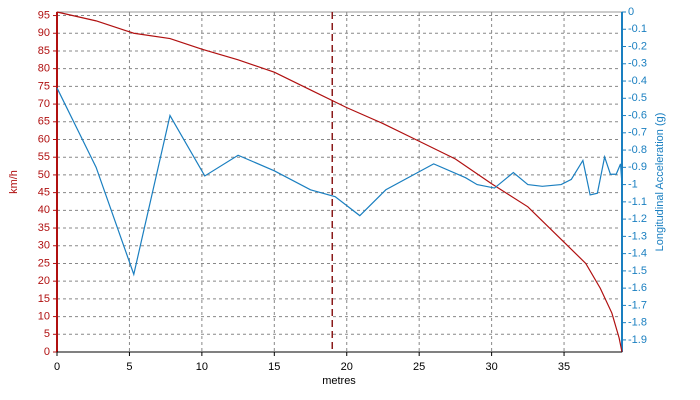  What do you see at coordinates (44, 316) in the screenshot?
I see `y-tick-label: 10` at bounding box center [44, 316].